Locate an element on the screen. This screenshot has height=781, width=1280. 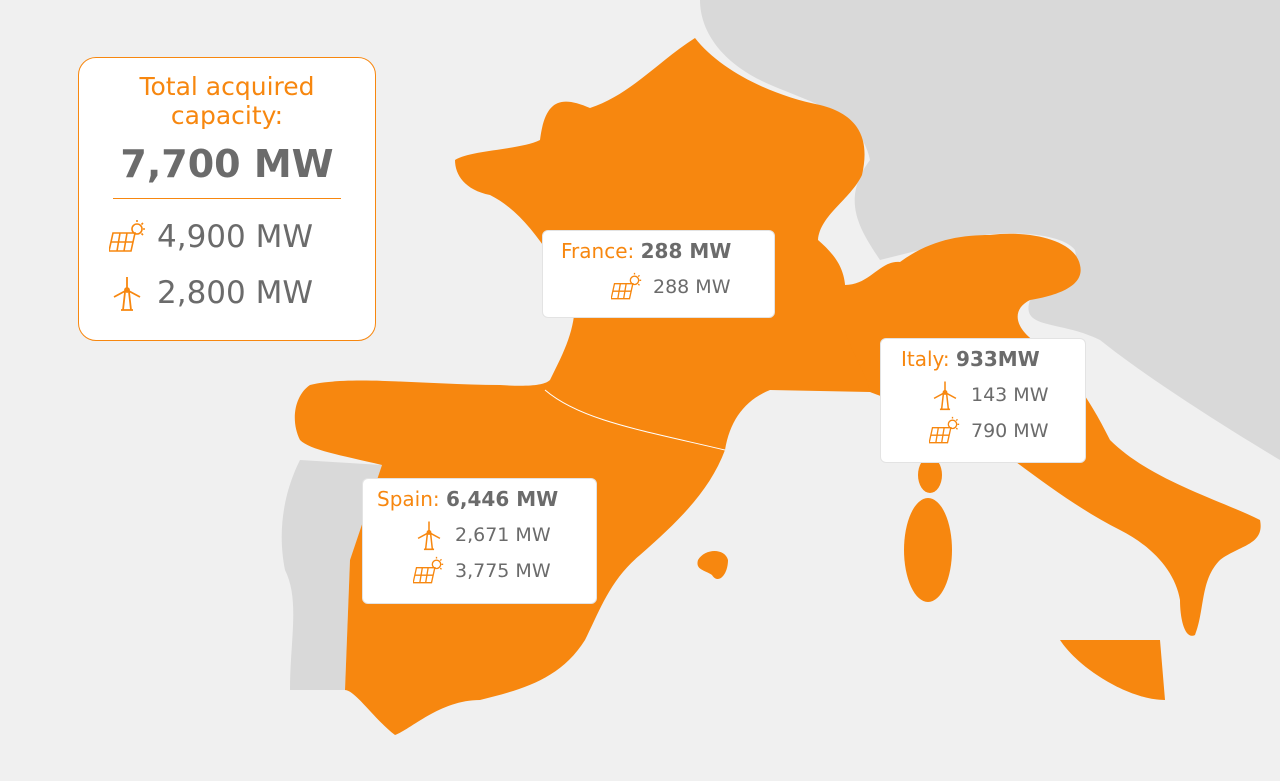
solar-row: 288 MW is located at coordinates (667, 287).